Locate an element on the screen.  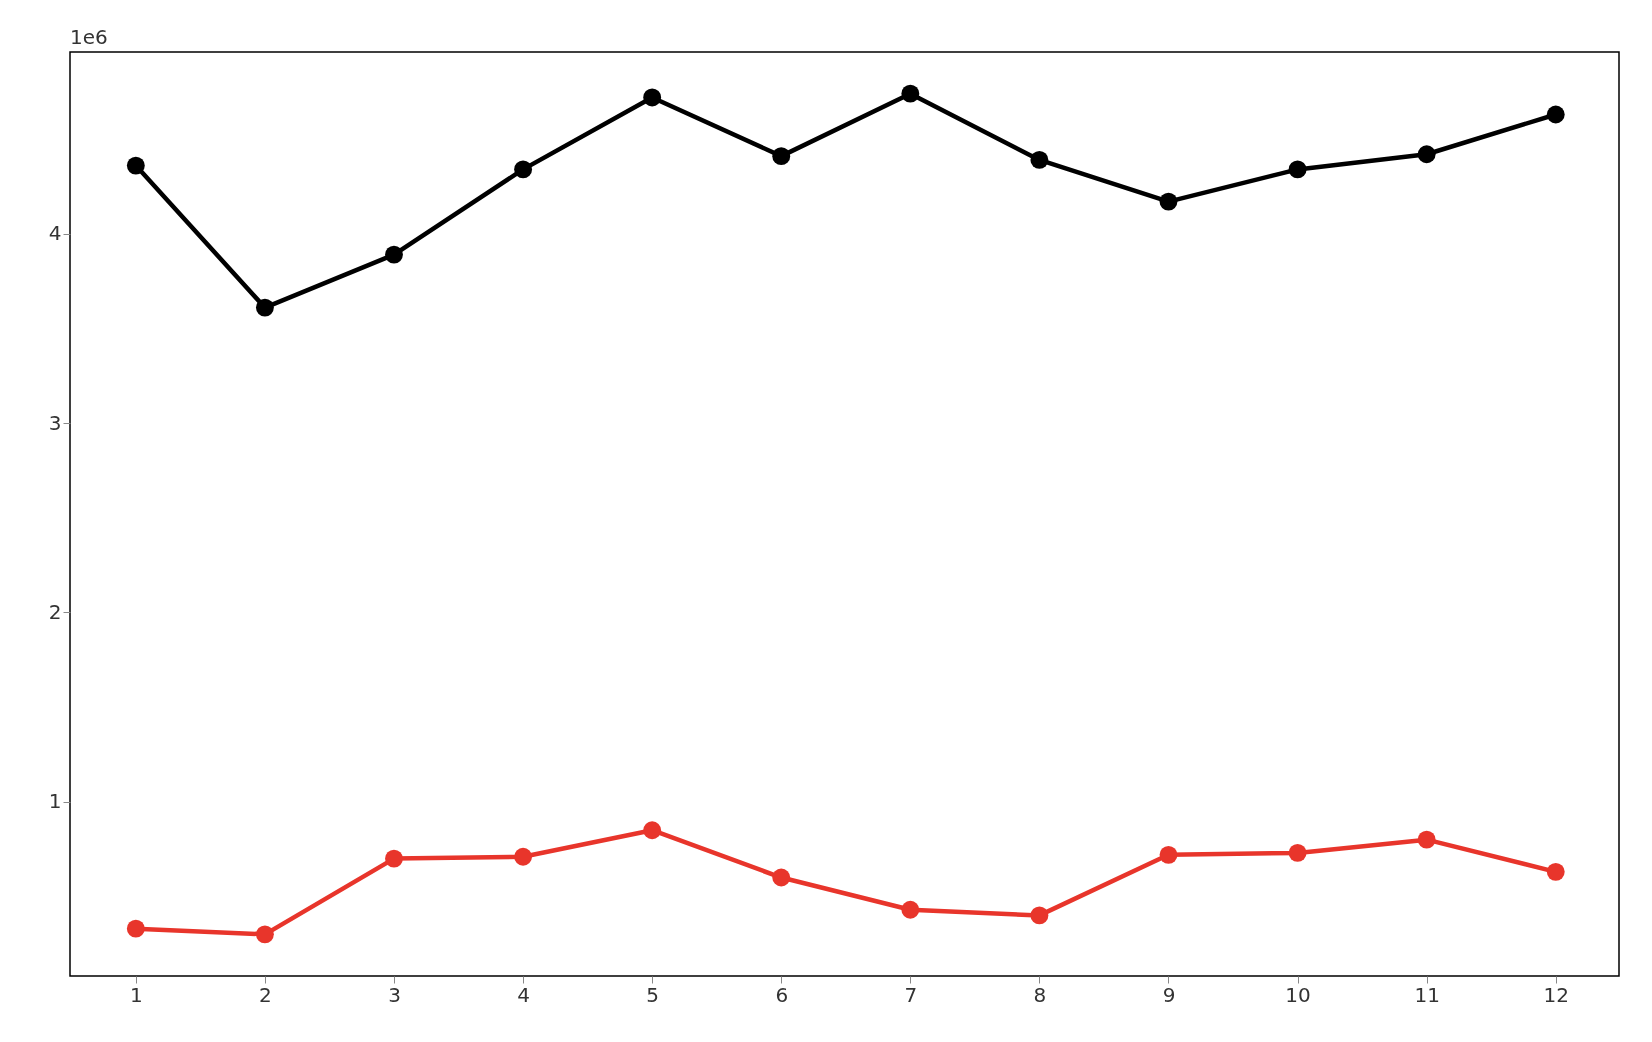
x-tick-label: 7 is located at coordinates (911, 994).